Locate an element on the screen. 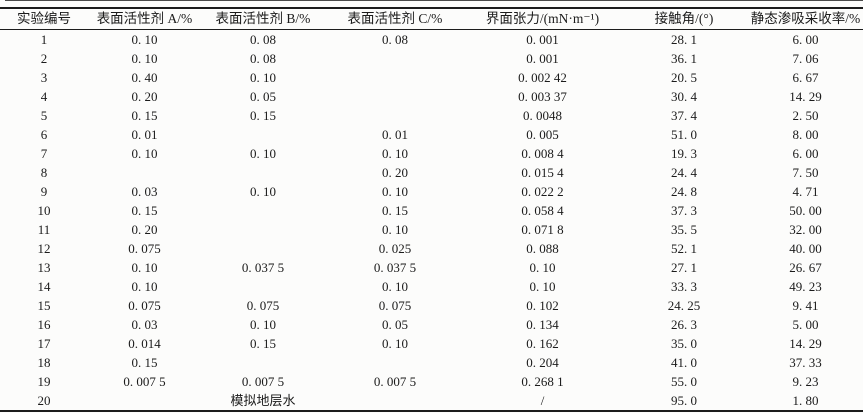 This screenshot has height=413, width=863. table-cell: 0. 071 8 is located at coordinates (542, 229).